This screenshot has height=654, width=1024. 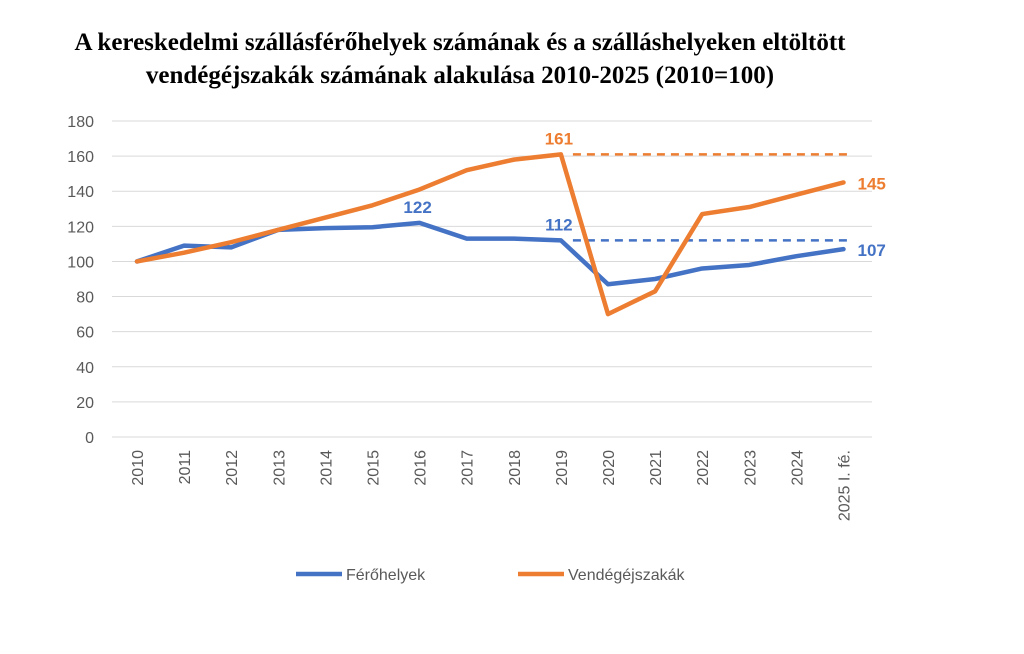 I want to click on legend-label: Vendégéjszakák, so click(x=627, y=575).